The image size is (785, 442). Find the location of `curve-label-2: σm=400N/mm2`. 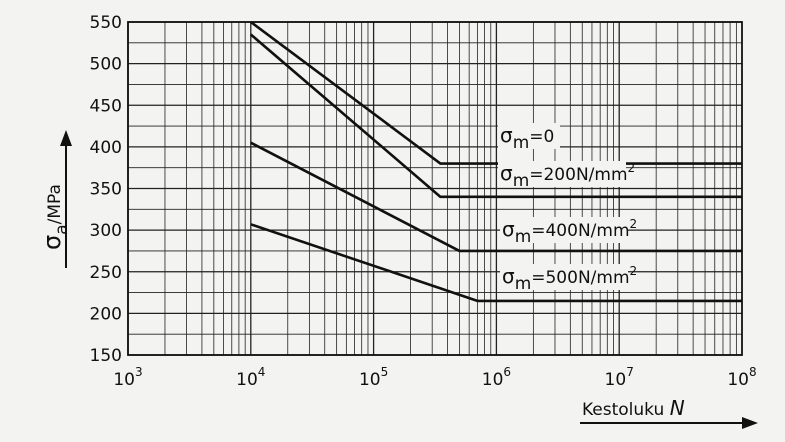

curve-label-2: σm=400N/mm2 is located at coordinates (569, 232).